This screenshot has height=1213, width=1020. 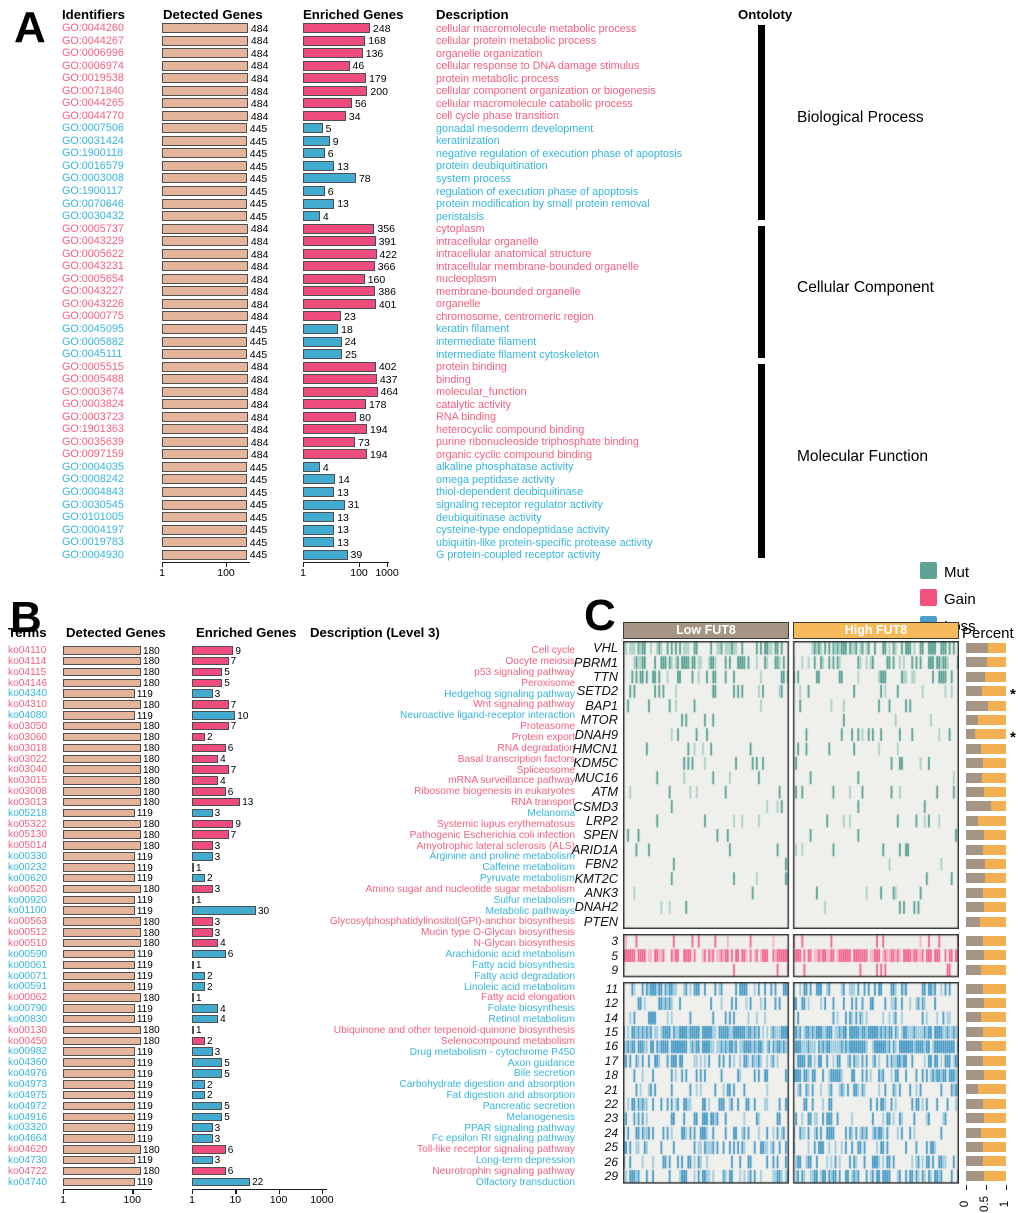 What do you see at coordinates (600, 615) in the screenshot?
I see `panel-c-label: C` at bounding box center [600, 615].